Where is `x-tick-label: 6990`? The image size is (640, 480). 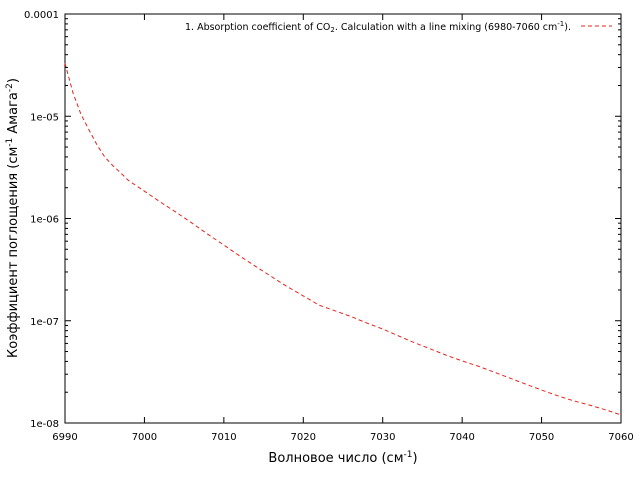
x-tick-label: 6990 is located at coordinates (64, 437).